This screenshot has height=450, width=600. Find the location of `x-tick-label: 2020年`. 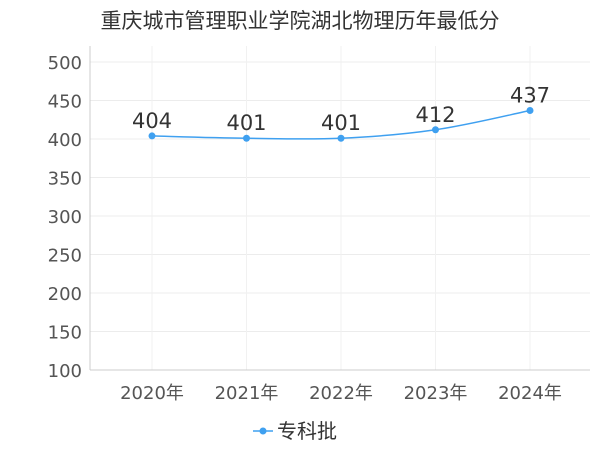

x-tick-label: 2020年 is located at coordinates (152, 393).